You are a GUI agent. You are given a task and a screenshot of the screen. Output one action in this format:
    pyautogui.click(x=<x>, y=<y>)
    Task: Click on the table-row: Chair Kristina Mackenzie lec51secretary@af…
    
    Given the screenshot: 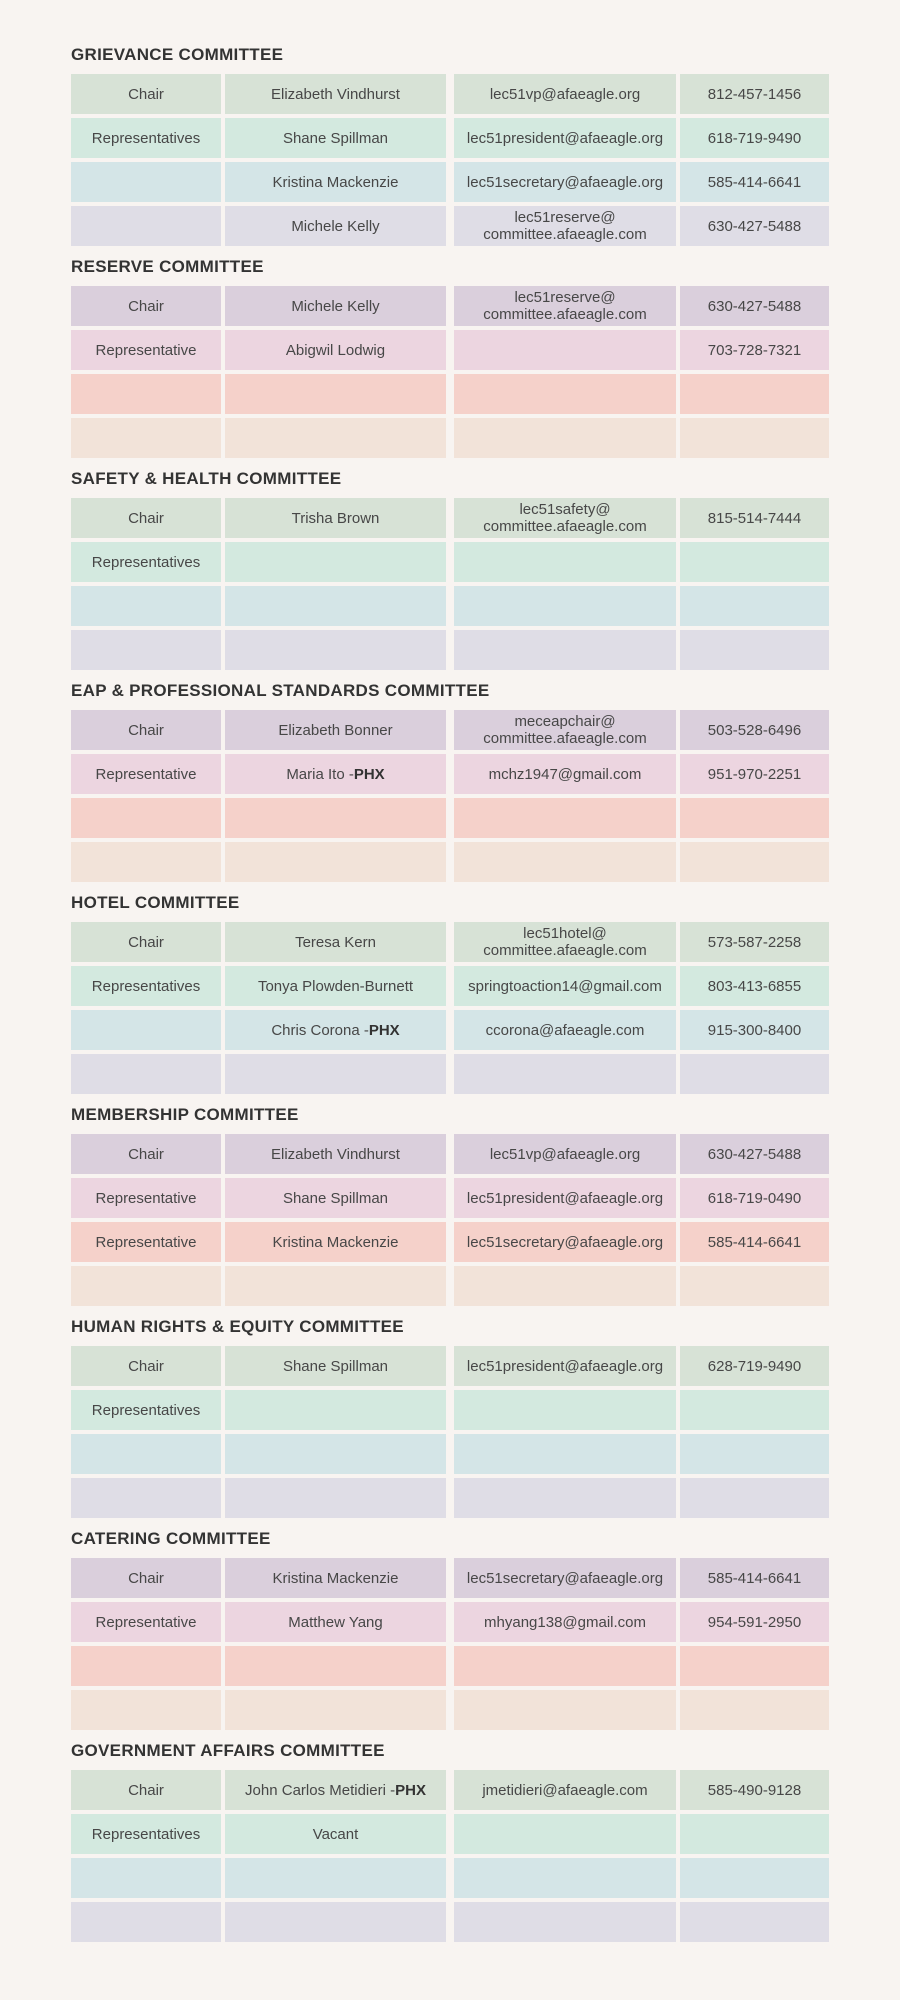 What is the action you would take?
    pyautogui.click(x=485, y=1578)
    